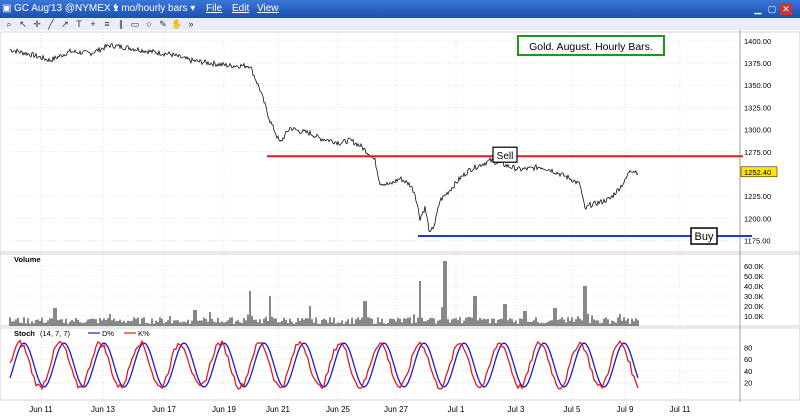  I want to click on price-axis-label: 1175.00, so click(757, 240).